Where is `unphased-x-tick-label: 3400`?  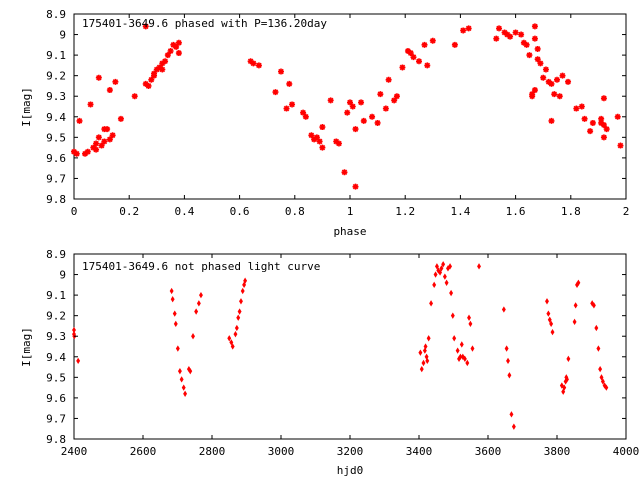
unphased-x-tick-label: 3400 is located at coordinates (419, 451).